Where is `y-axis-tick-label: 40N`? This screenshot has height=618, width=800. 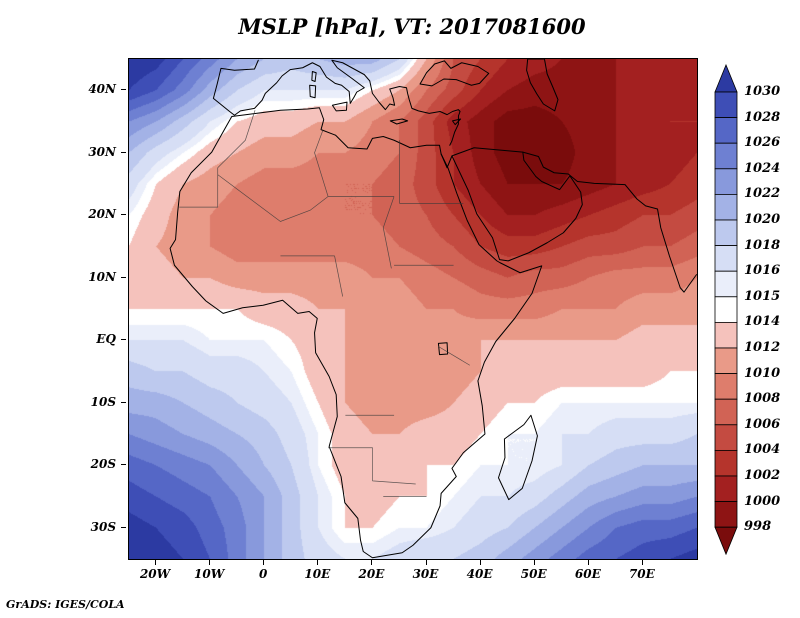 y-axis-tick-label: 40N is located at coordinates (102, 89).